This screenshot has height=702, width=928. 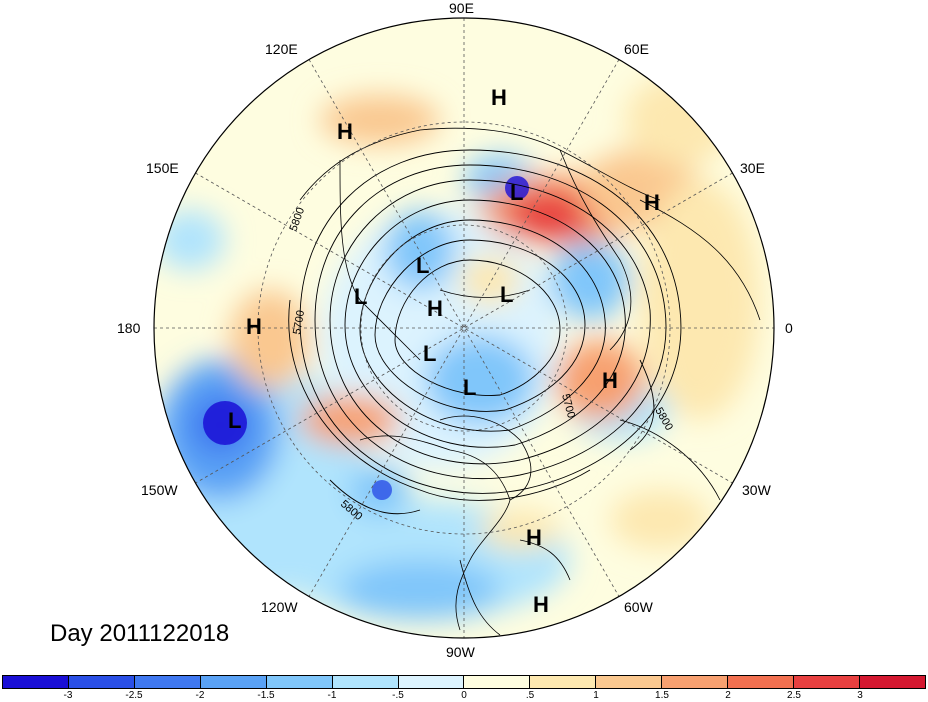 What do you see at coordinates (638, 607) in the screenshot?
I see `lon-label-60w: 60W` at bounding box center [638, 607].